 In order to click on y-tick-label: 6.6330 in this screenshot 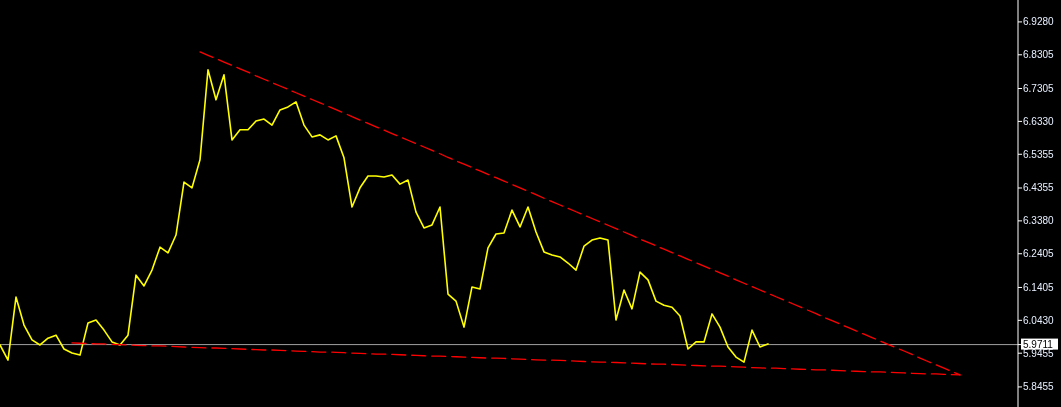, I will do `click(1039, 121)`.